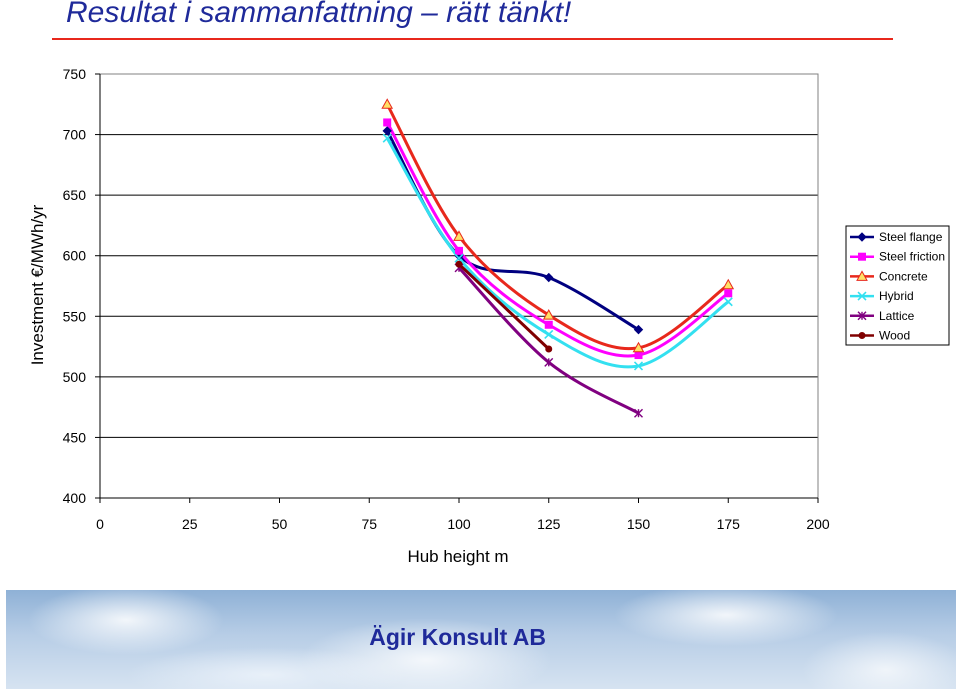 This screenshot has height=691, width=960. I want to click on y-axis-label: Investment €/MWh/yr, so click(37, 284).